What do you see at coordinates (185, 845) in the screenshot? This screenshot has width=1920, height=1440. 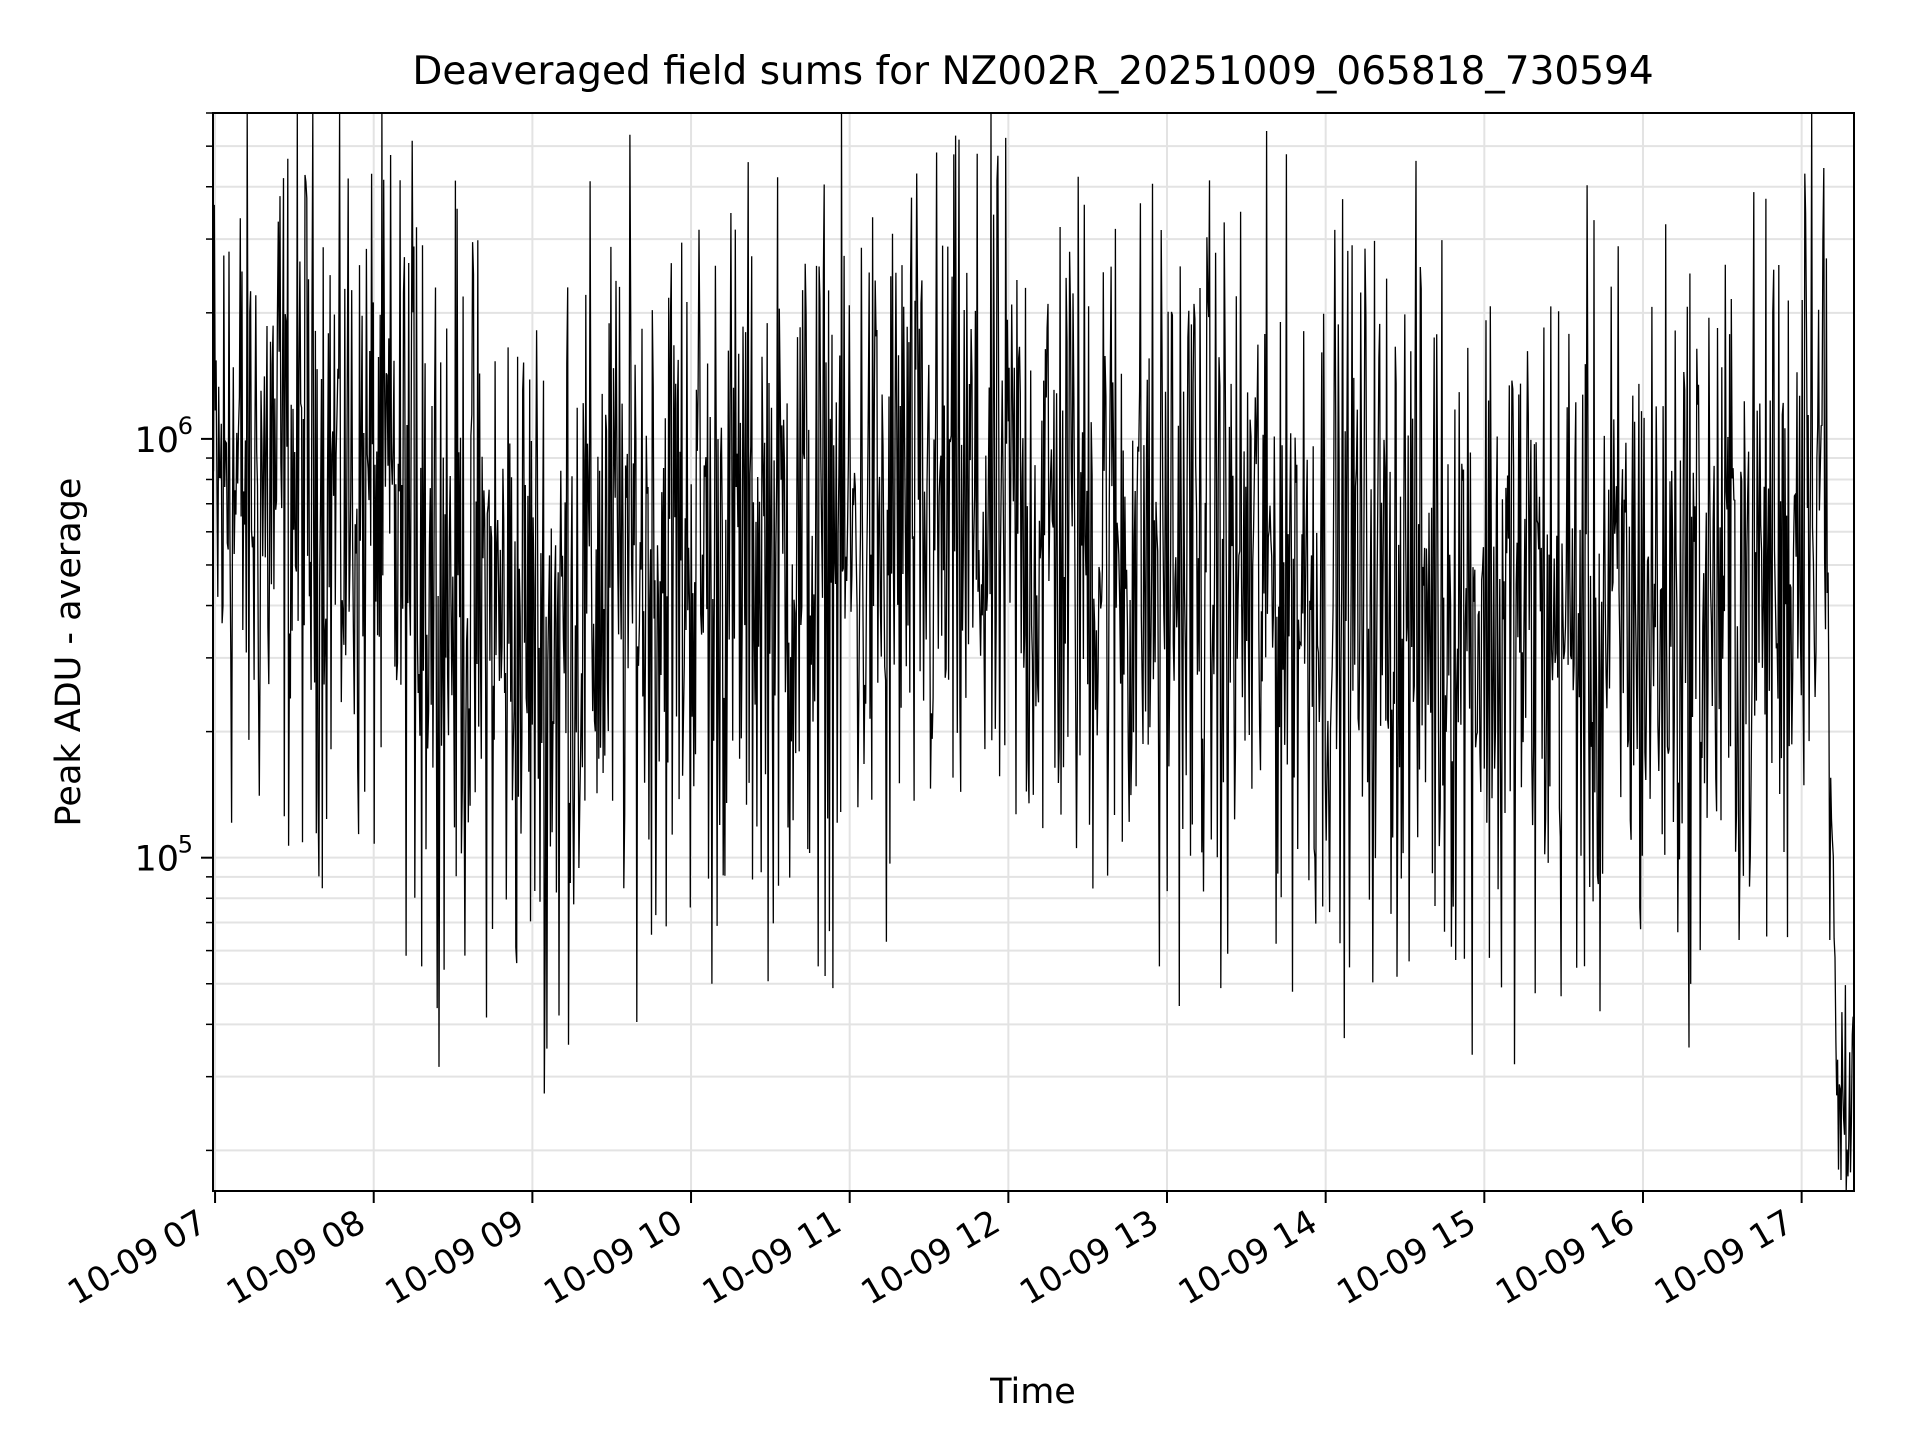 I see `y-tick-label-exponent: 5` at bounding box center [185, 845].